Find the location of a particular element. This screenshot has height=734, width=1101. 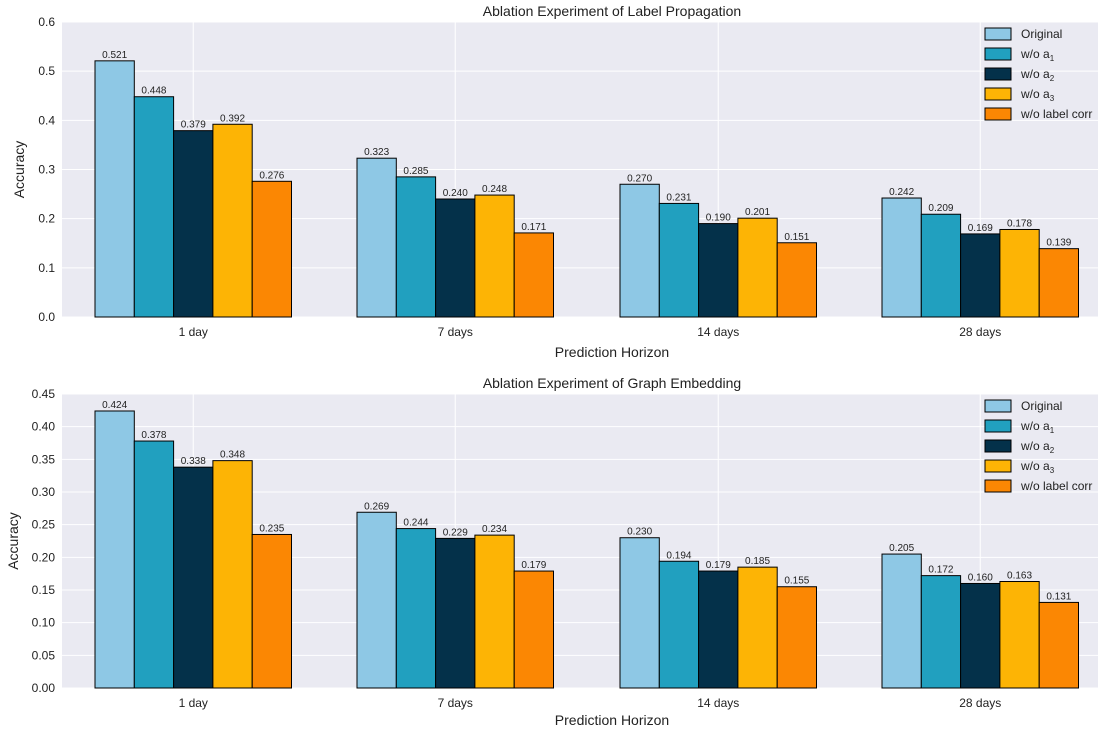

legend-label: w/o a1 is located at coordinates (1037, 55).